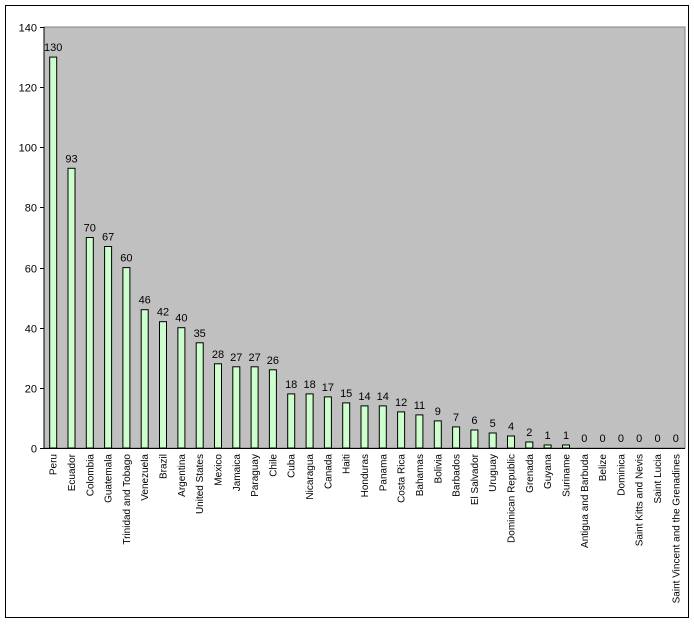 The image size is (694, 628). What do you see at coordinates (71, 159) in the screenshot?
I see `data-label: 93` at bounding box center [71, 159].